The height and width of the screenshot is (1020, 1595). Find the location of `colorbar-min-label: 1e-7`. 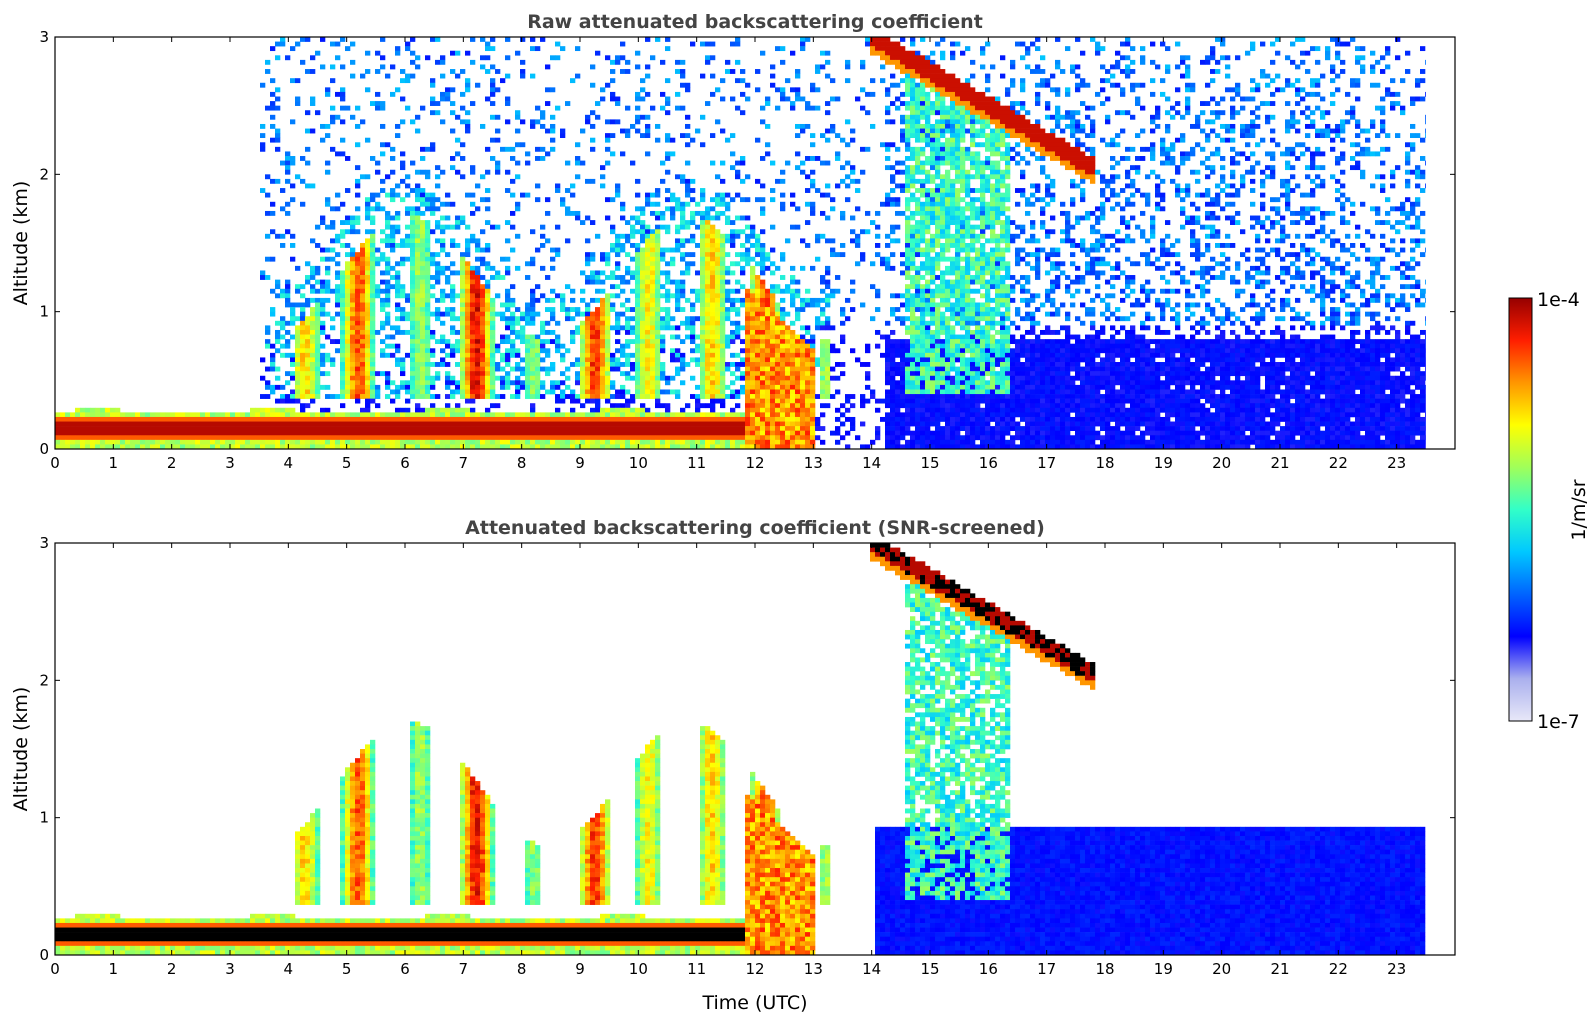

colorbar-min-label: 1e-7 is located at coordinates (1558, 722).